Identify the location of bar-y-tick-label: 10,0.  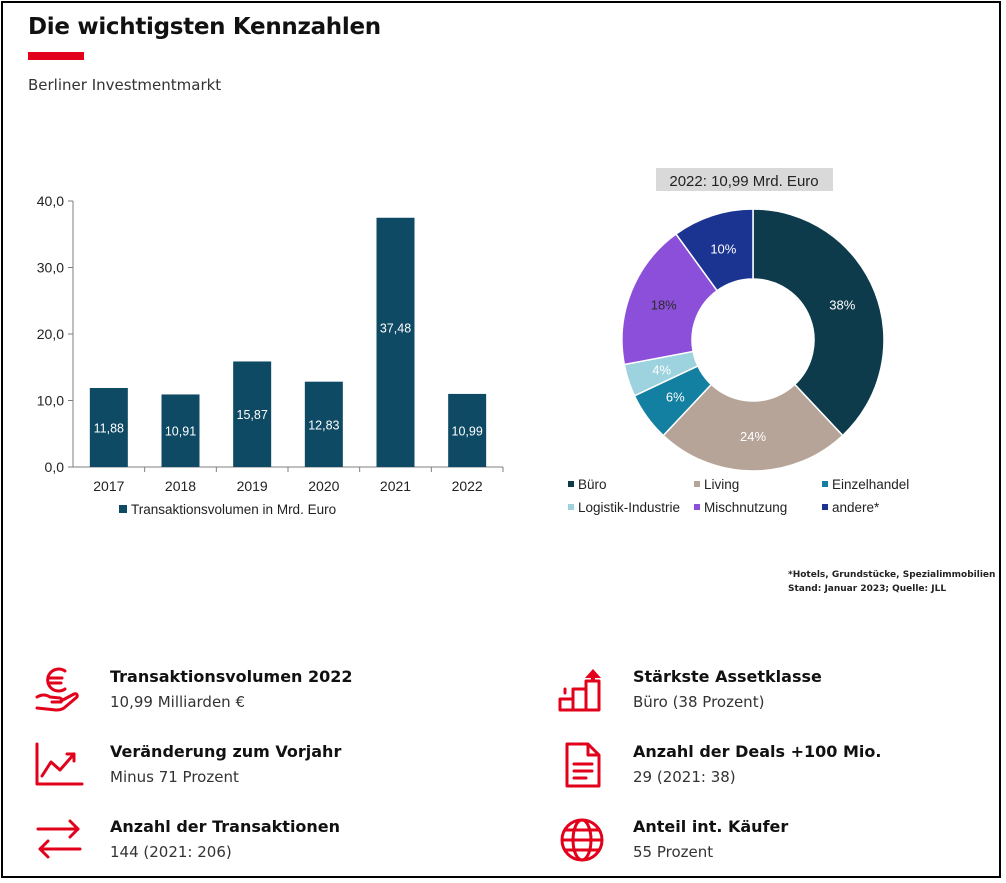
(50, 401).